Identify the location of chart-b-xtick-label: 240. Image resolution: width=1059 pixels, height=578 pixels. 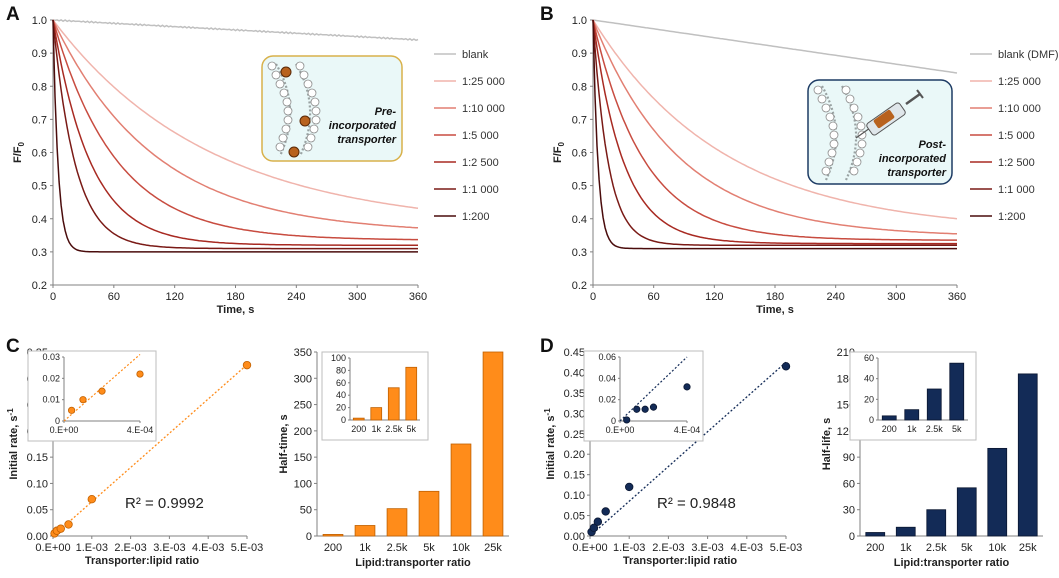
(835, 297).